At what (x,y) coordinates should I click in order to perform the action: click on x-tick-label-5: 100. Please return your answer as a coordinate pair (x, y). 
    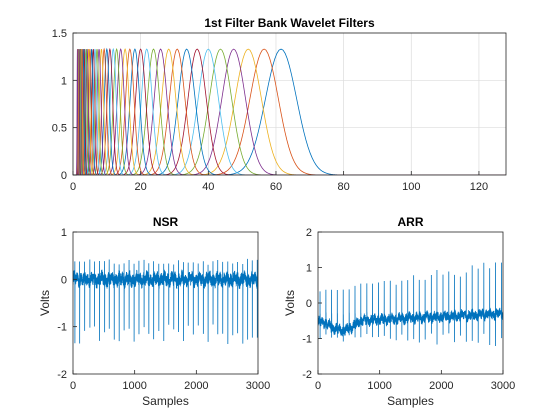
    Looking at the image, I should click on (411, 187).